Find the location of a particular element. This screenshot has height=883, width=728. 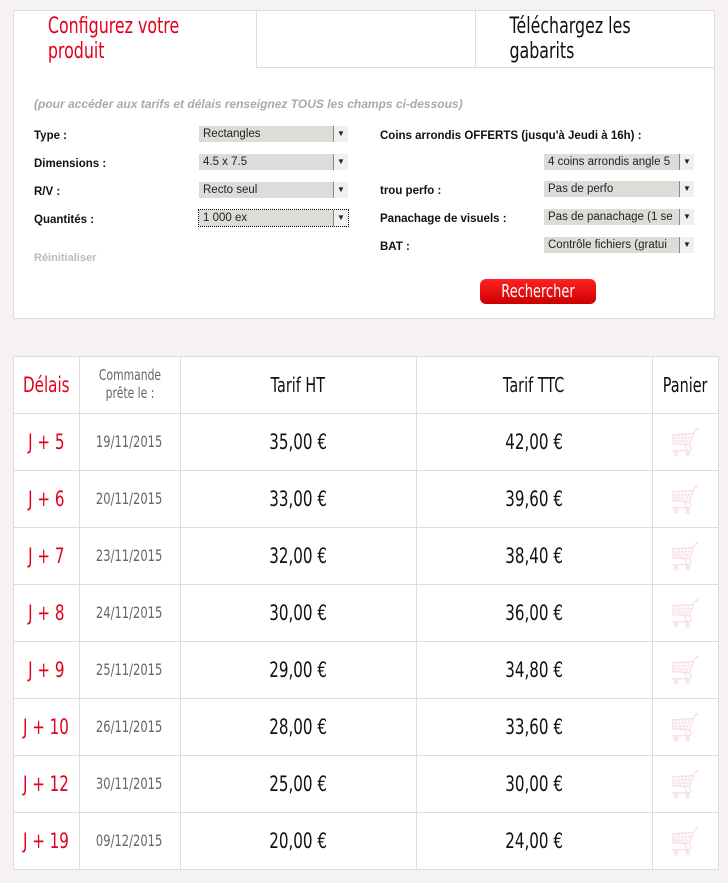

cell-ready-date: 24/11/2015 is located at coordinates (129, 613).